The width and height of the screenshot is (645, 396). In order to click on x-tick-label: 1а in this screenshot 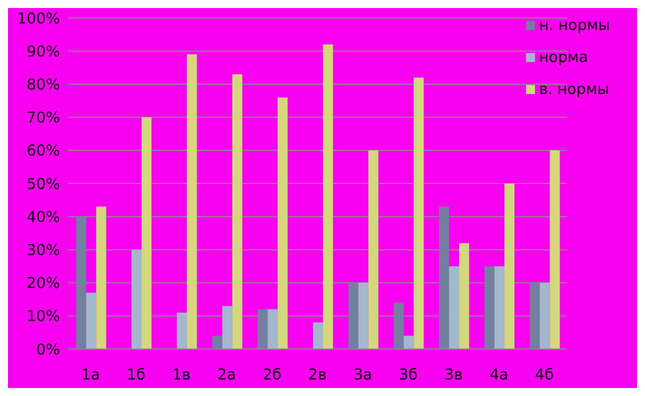, I will do `click(90, 375)`.